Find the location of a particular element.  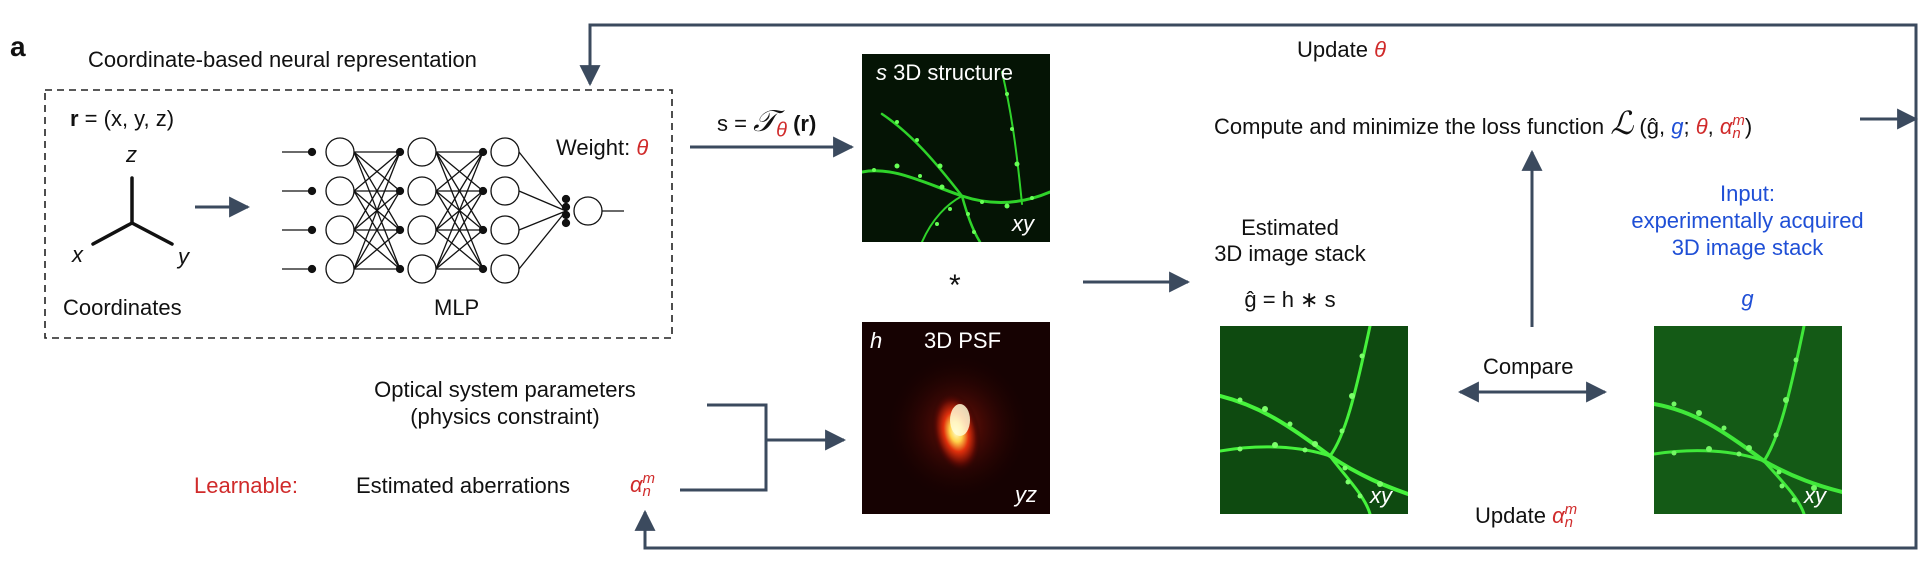

axis-z-label: z is located at coordinates (131, 154).